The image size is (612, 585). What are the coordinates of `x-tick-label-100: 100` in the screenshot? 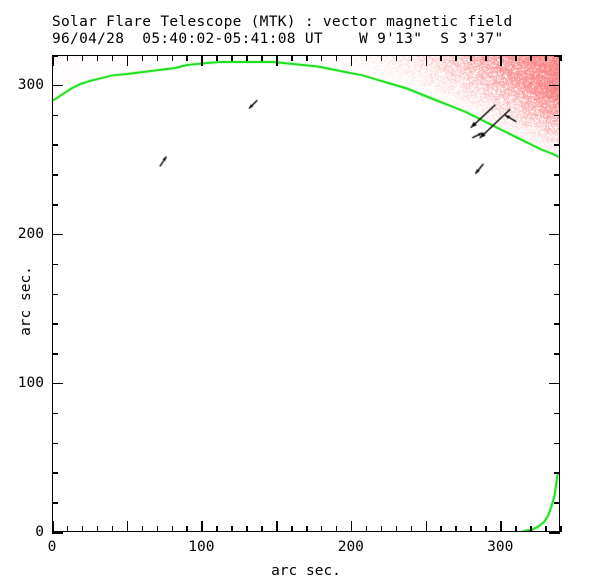 It's located at (201, 547).